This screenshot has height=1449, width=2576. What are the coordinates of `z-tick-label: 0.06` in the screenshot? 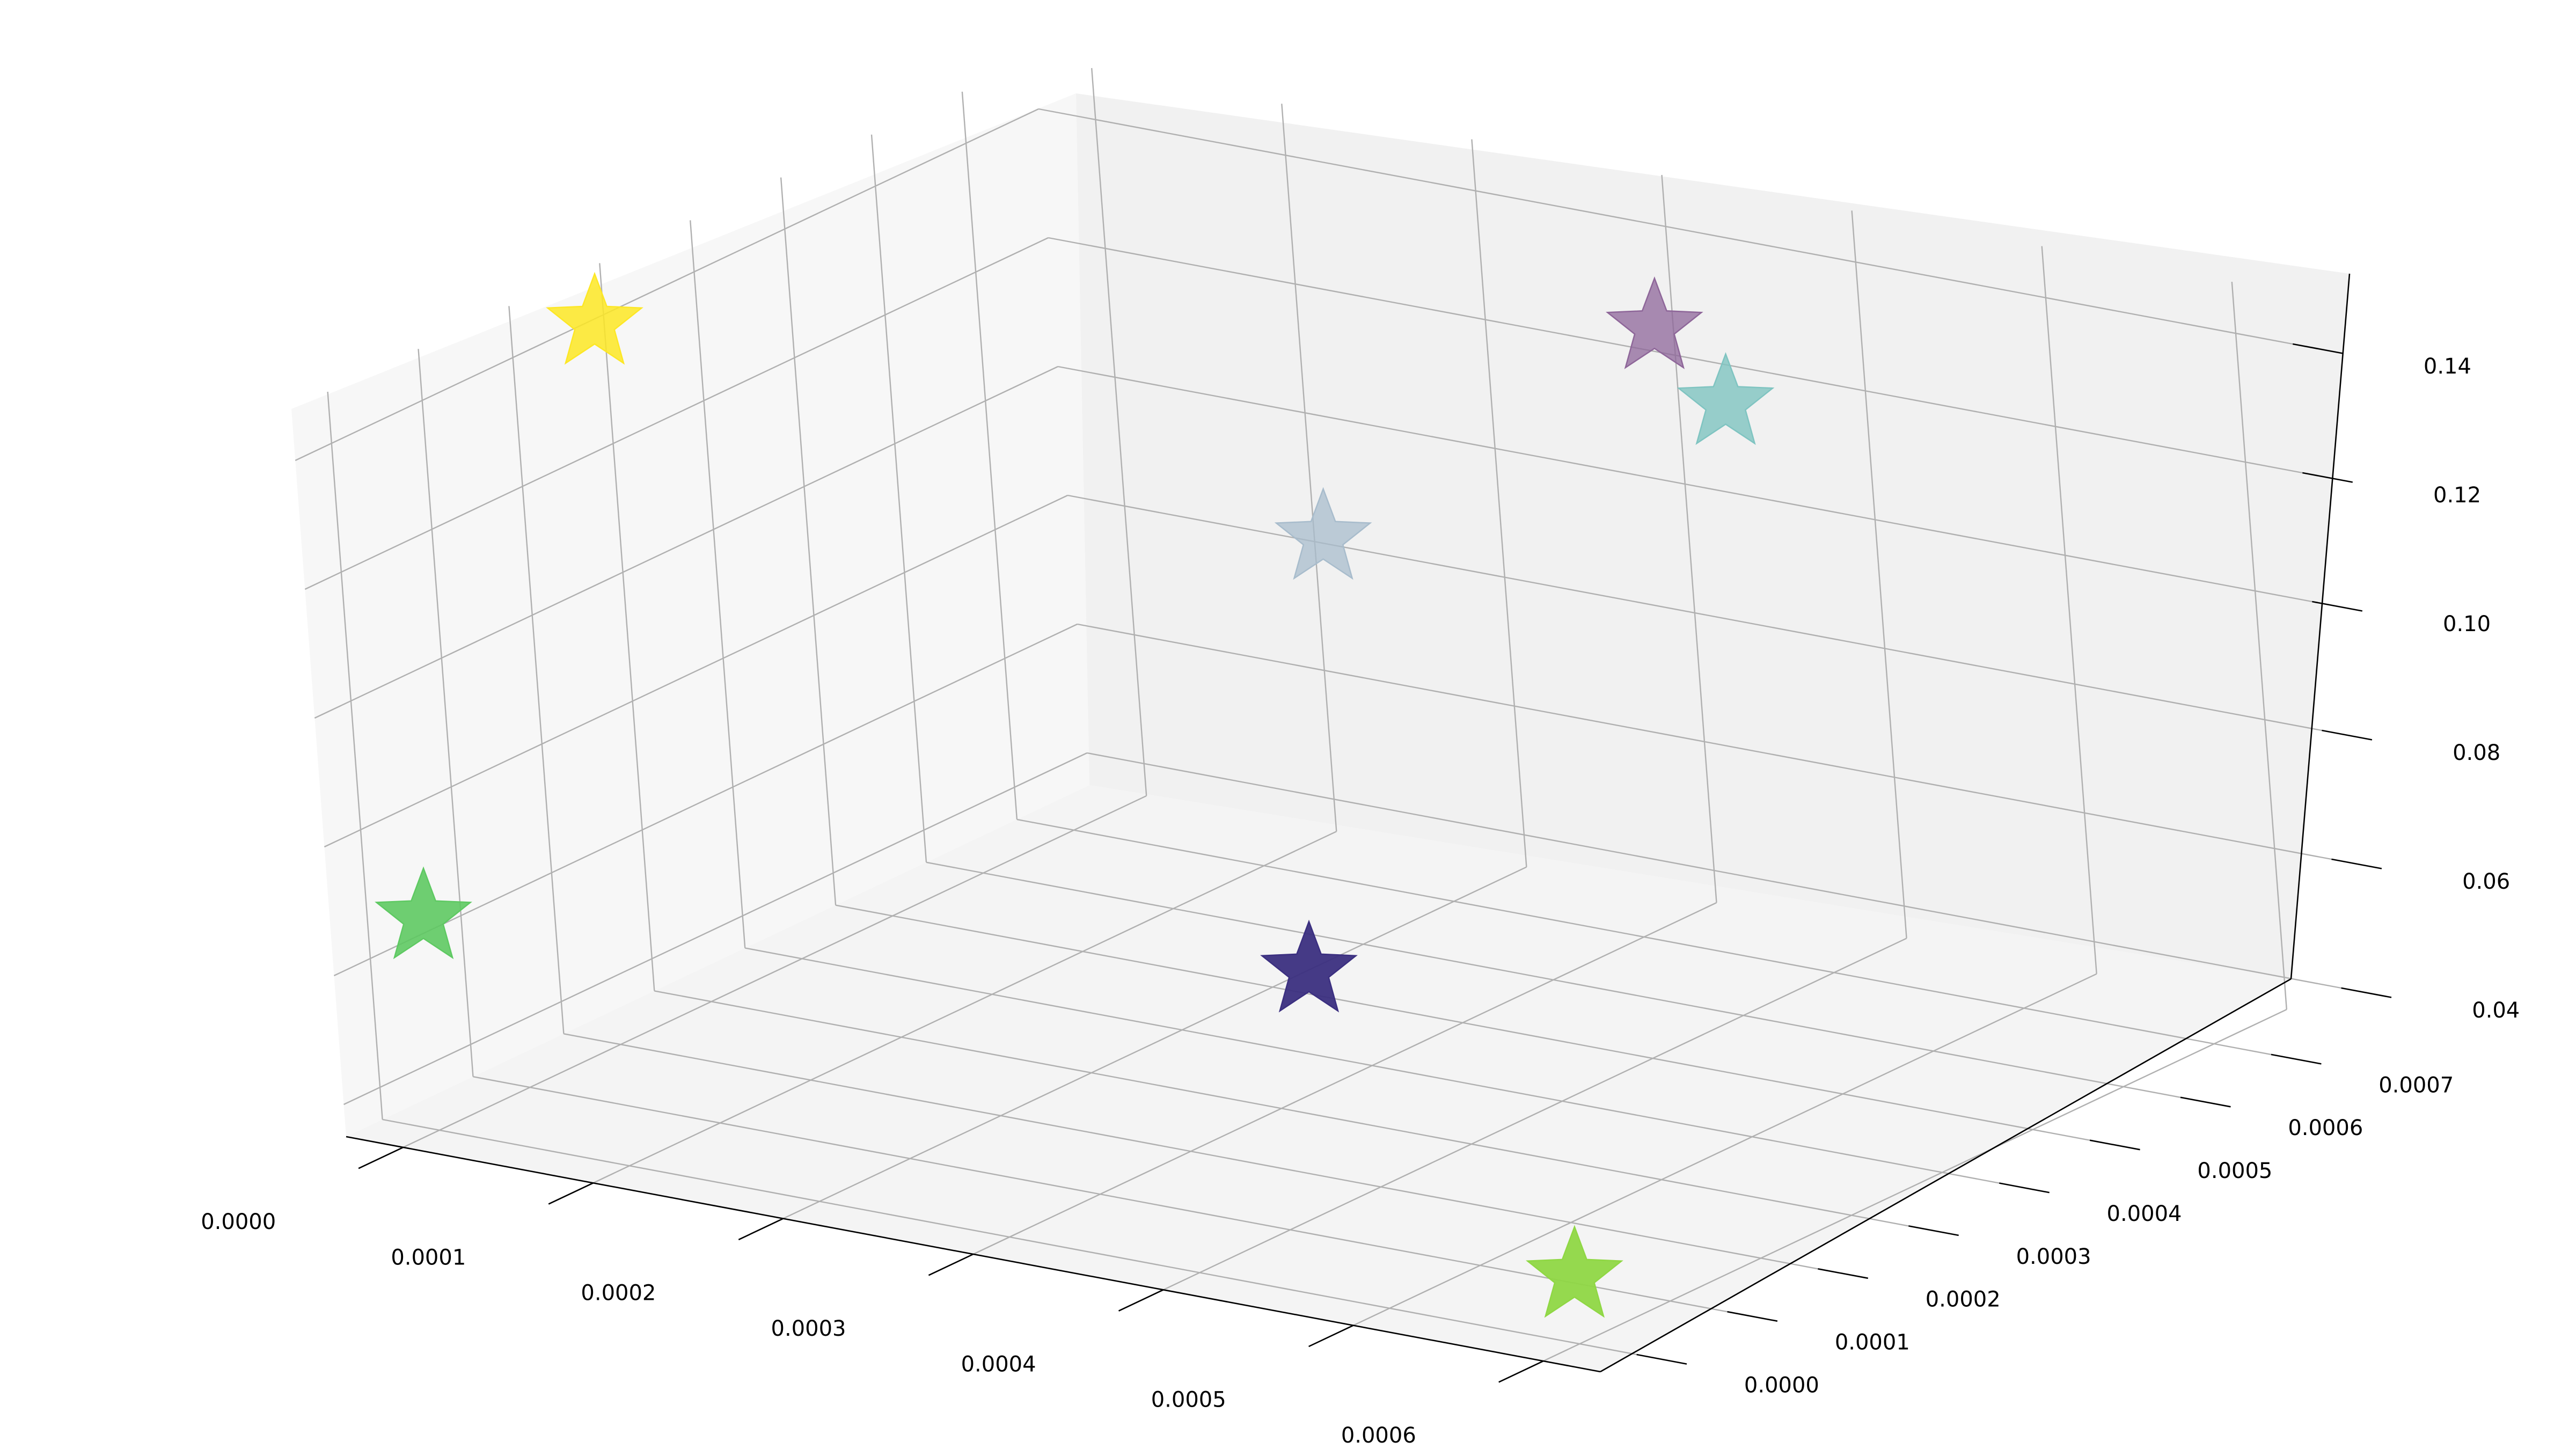 It's located at (2486, 881).